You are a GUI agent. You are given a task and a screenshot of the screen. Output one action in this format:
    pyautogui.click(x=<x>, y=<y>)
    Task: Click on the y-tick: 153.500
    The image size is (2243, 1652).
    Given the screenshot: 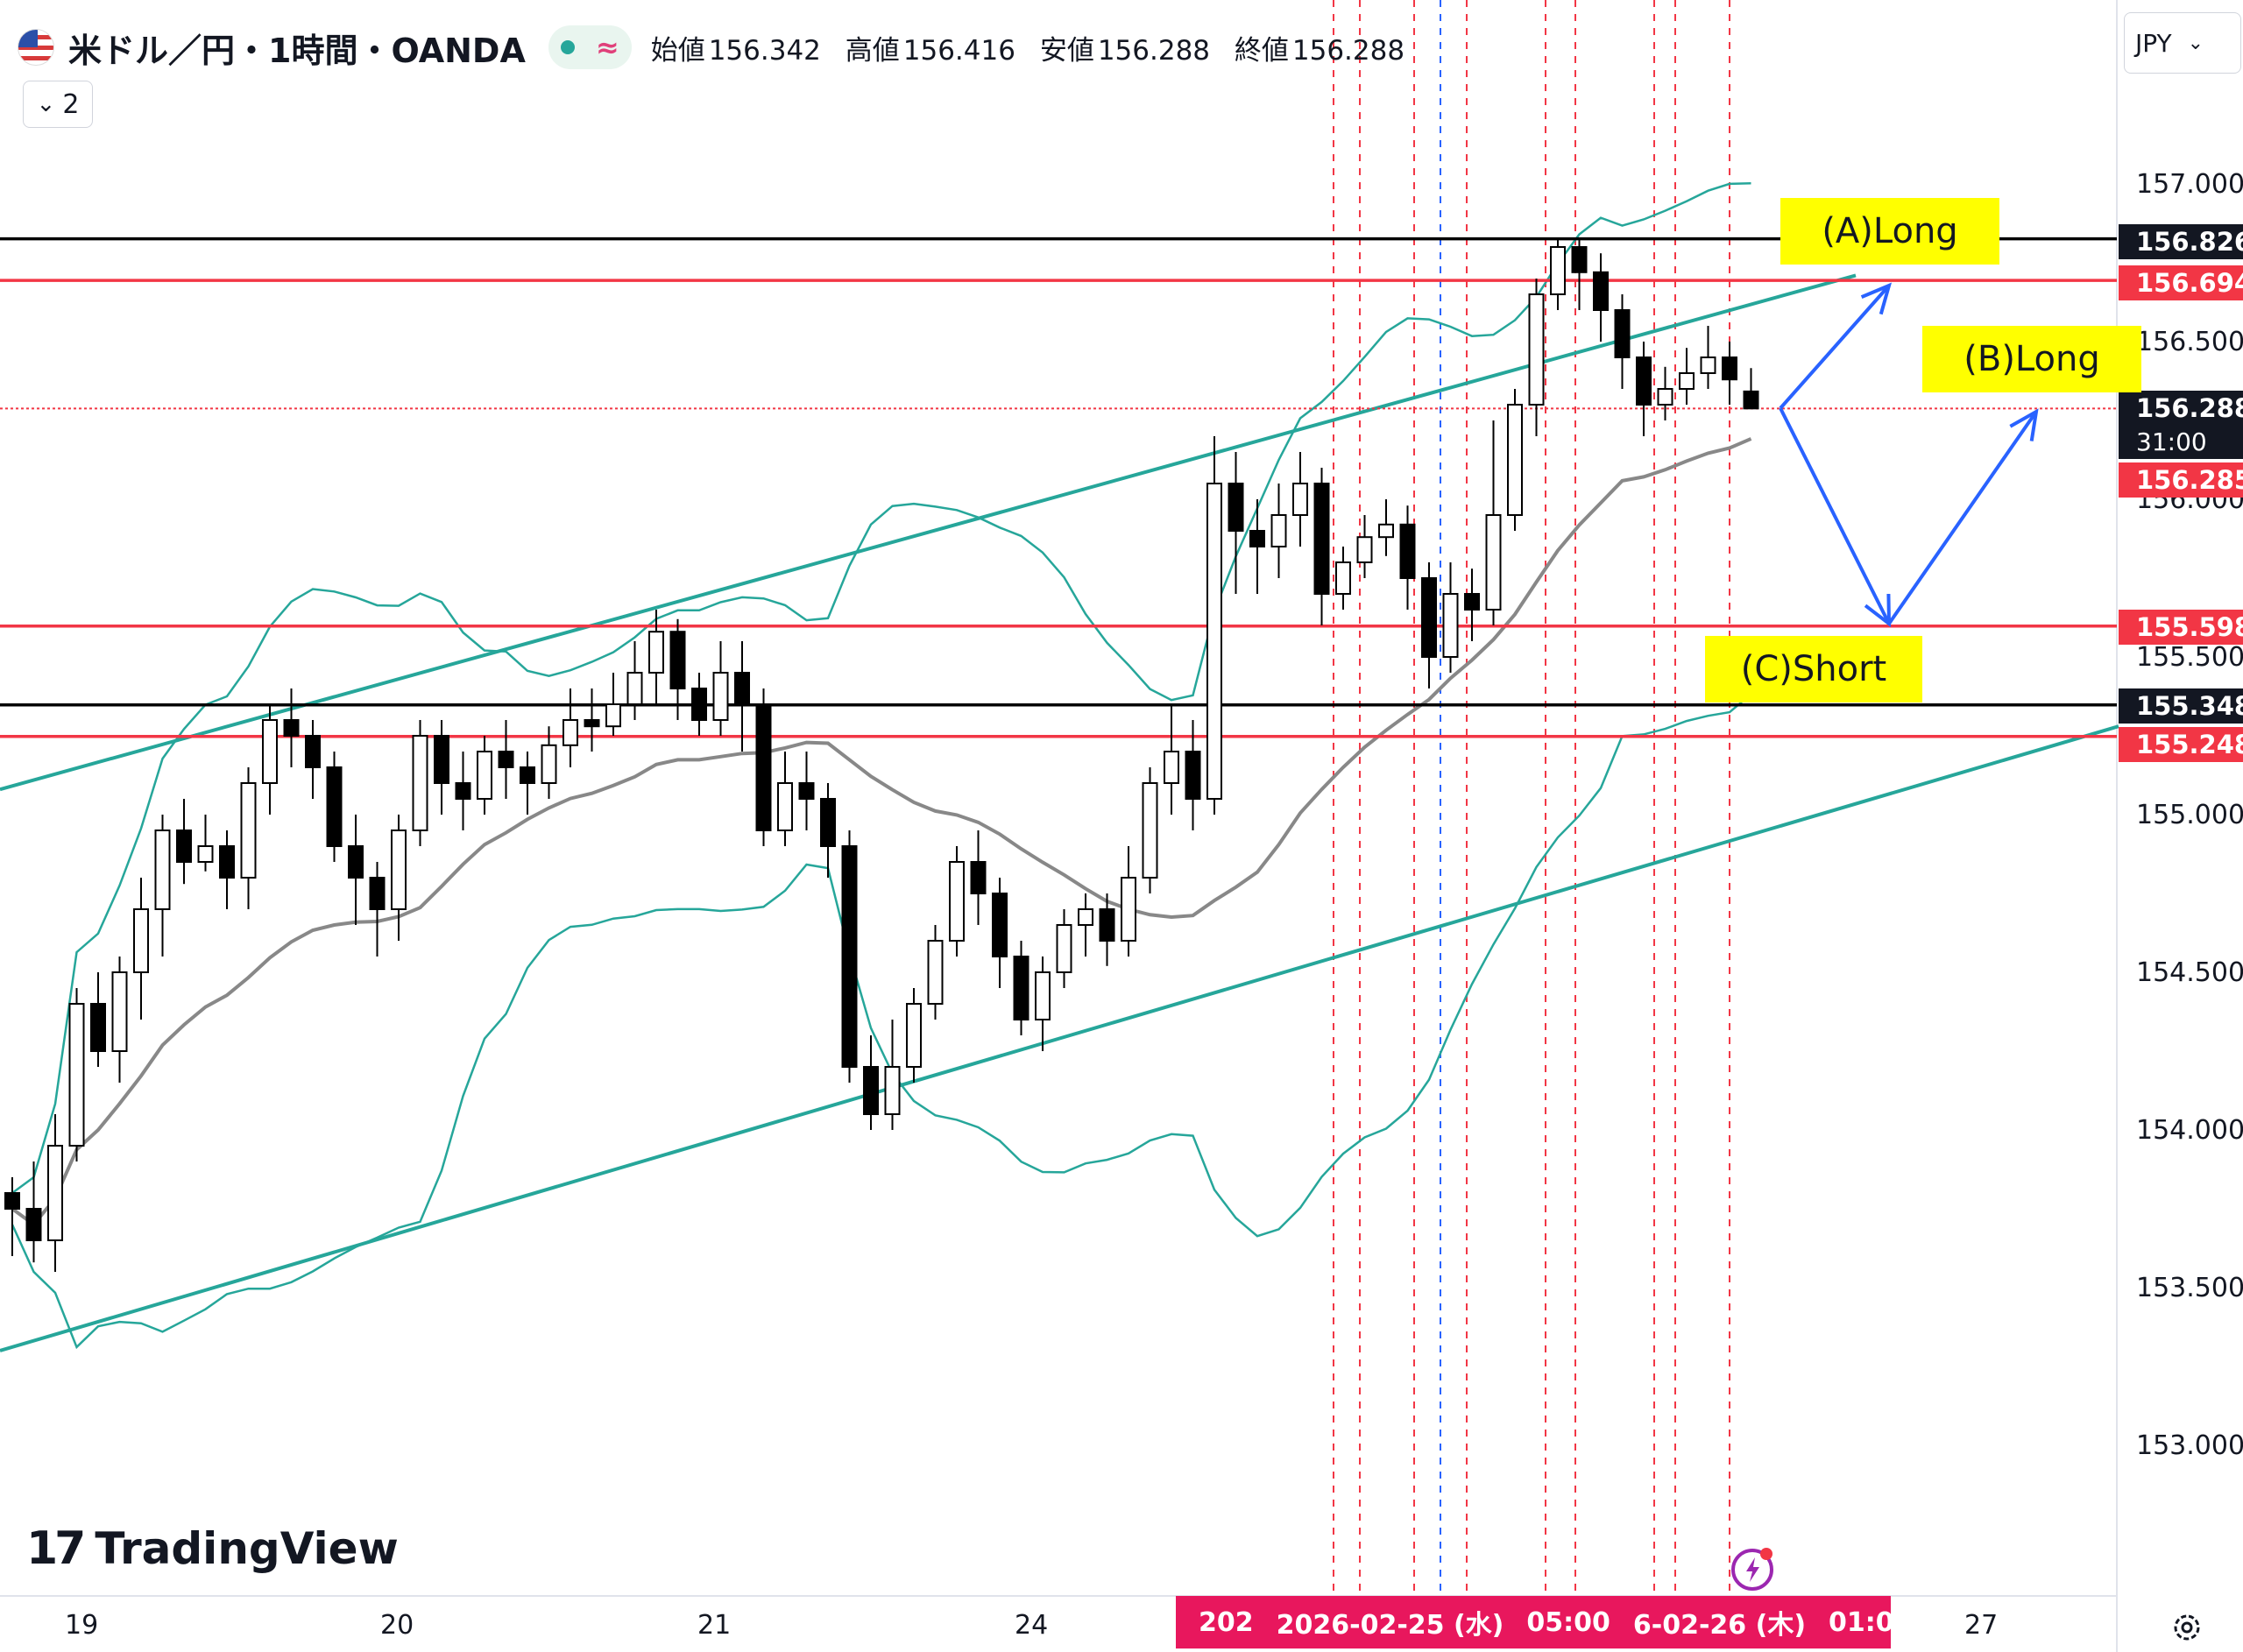 What is the action you would take?
    pyautogui.click(x=2189, y=1288)
    